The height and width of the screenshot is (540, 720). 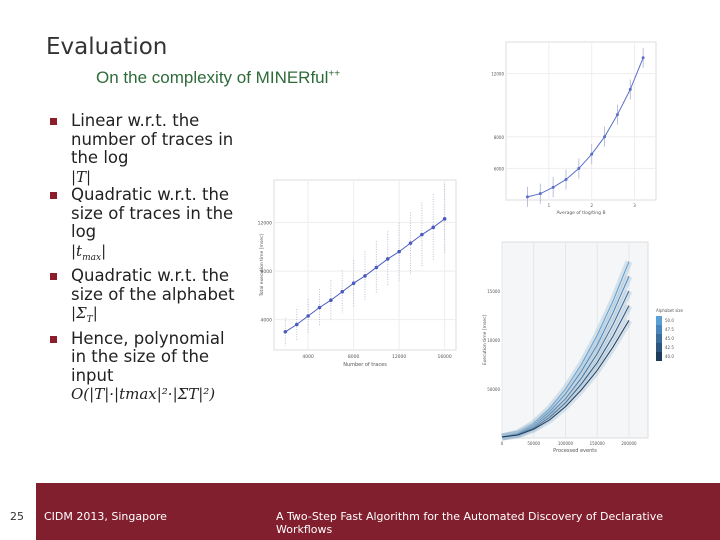 What do you see at coordinates (155, 255) in the screenshot?
I see `bullet-math: |tmax|` at bounding box center [155, 255].